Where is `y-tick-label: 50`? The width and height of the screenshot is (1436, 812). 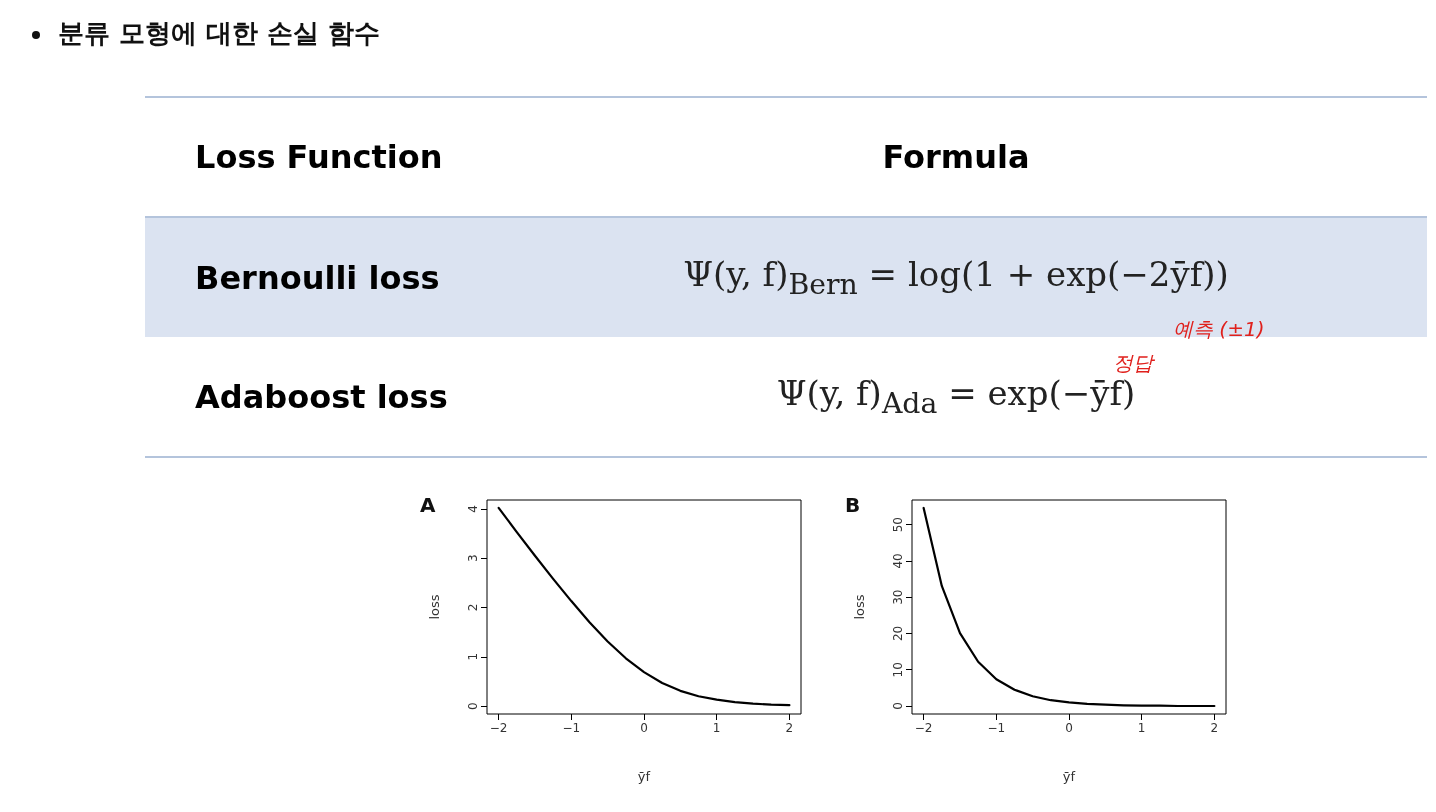
y-tick-label: 50 is located at coordinates (898, 525).